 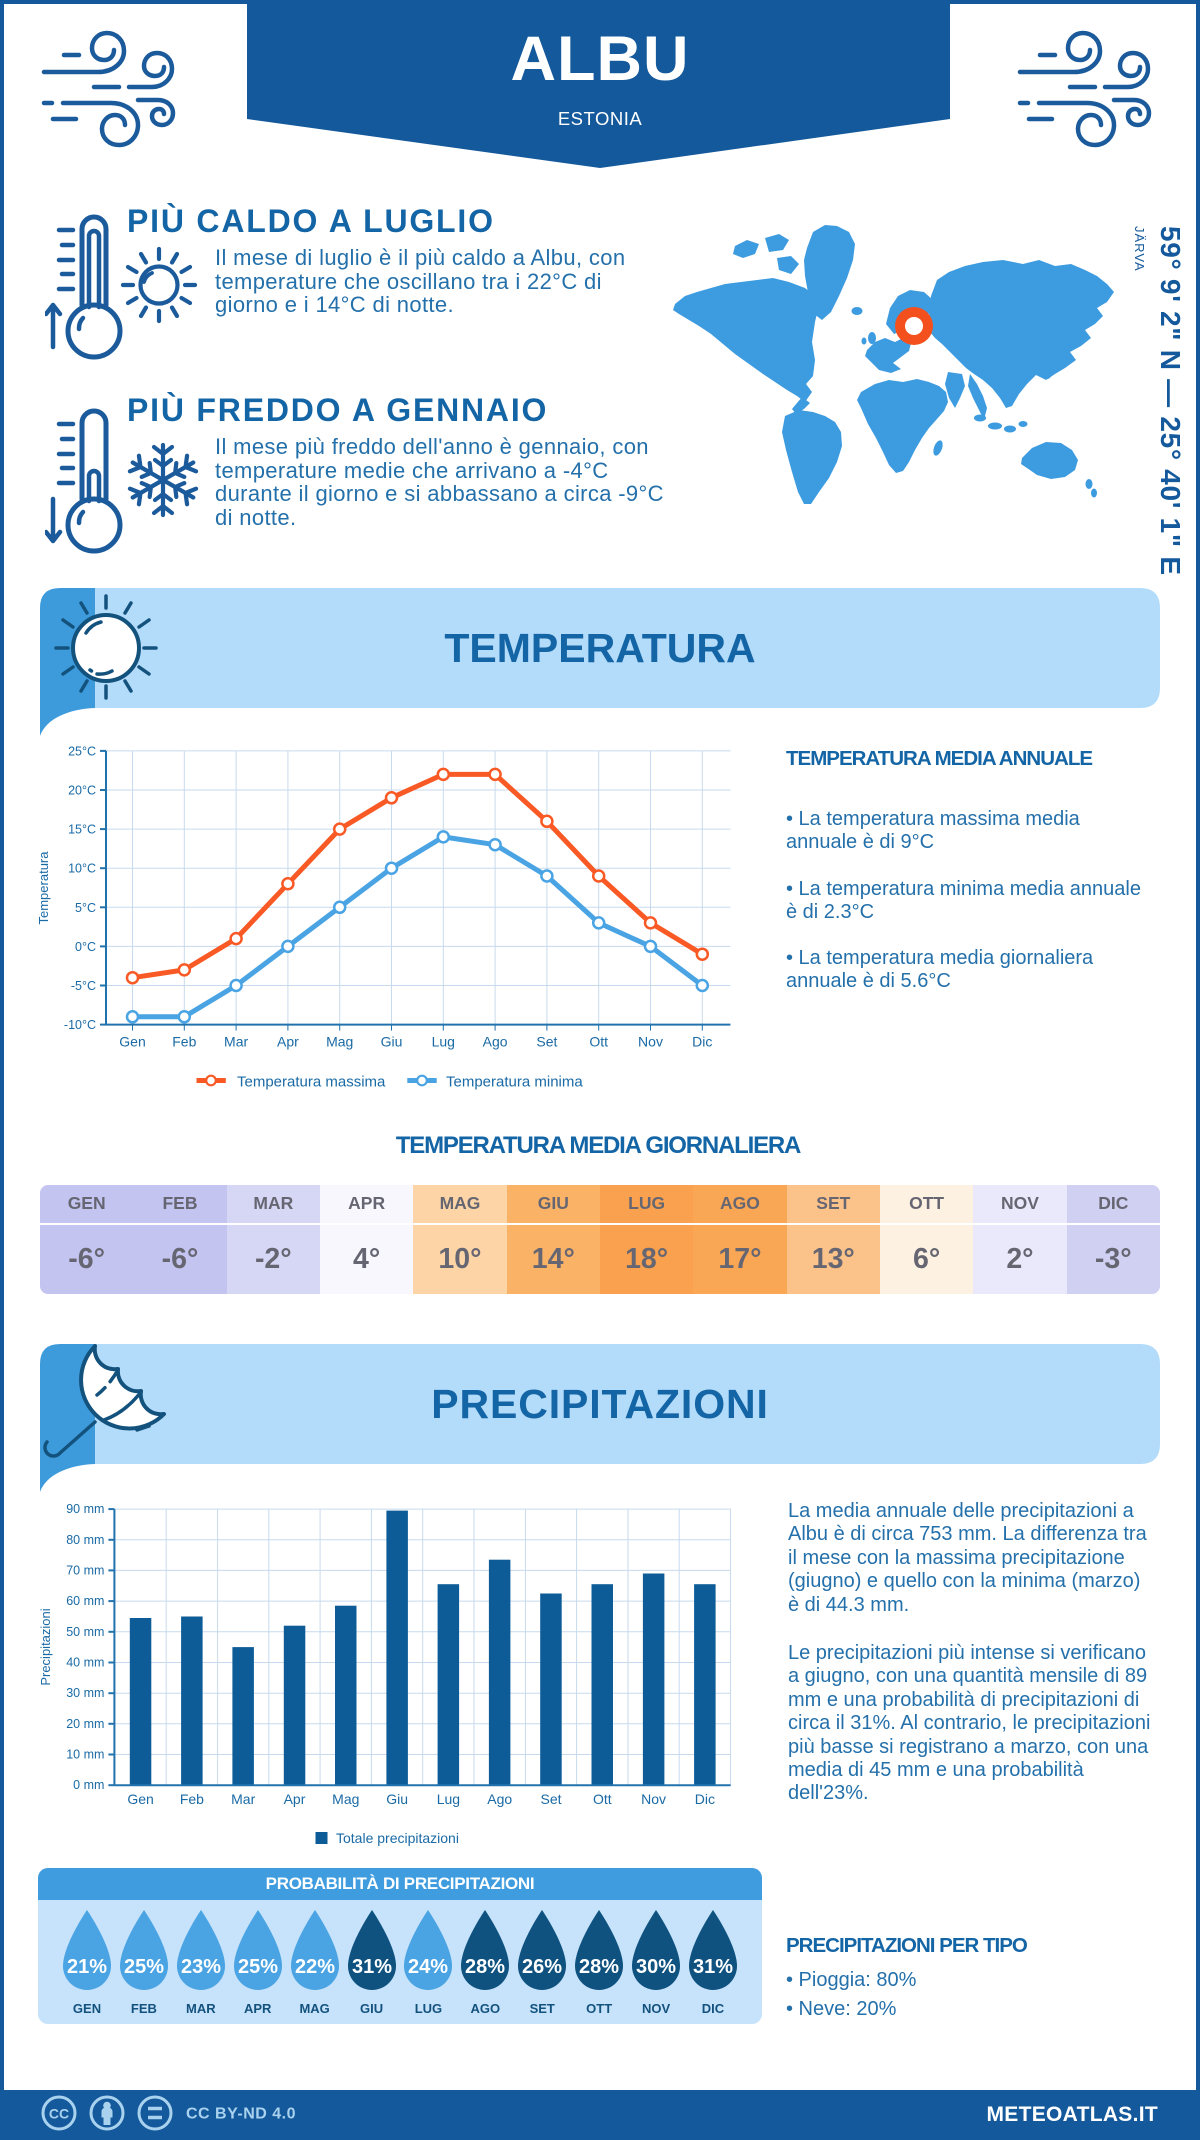 What do you see at coordinates (82, 830) in the screenshot?
I see `svg-text: 15°C` at bounding box center [82, 830].